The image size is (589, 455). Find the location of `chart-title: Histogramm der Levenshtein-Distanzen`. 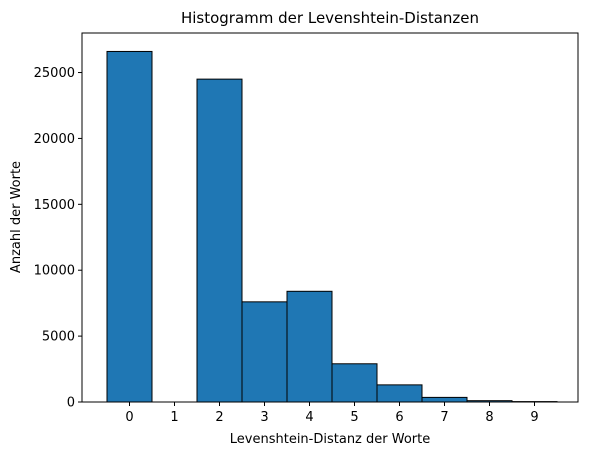

chart-title: Histogramm der Levenshtein-Distanzen is located at coordinates (330, 18).